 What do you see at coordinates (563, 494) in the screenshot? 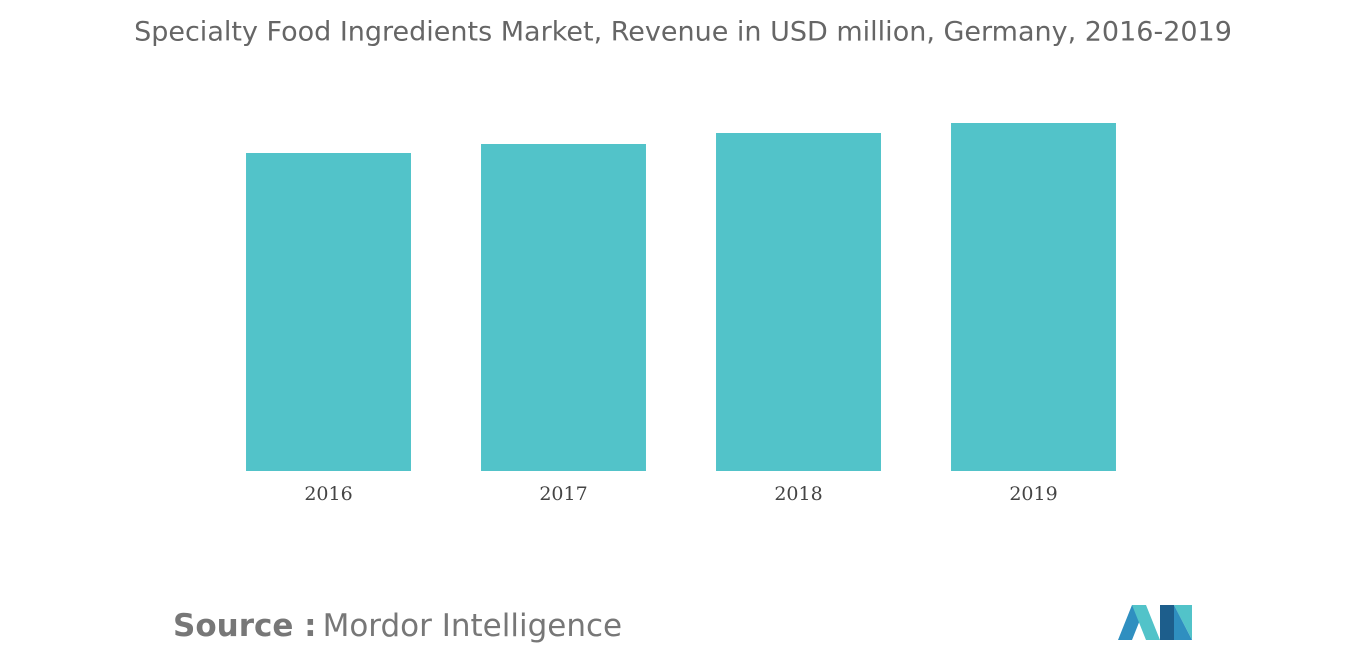
I see `x-tick-label: 2017` at bounding box center [563, 494].